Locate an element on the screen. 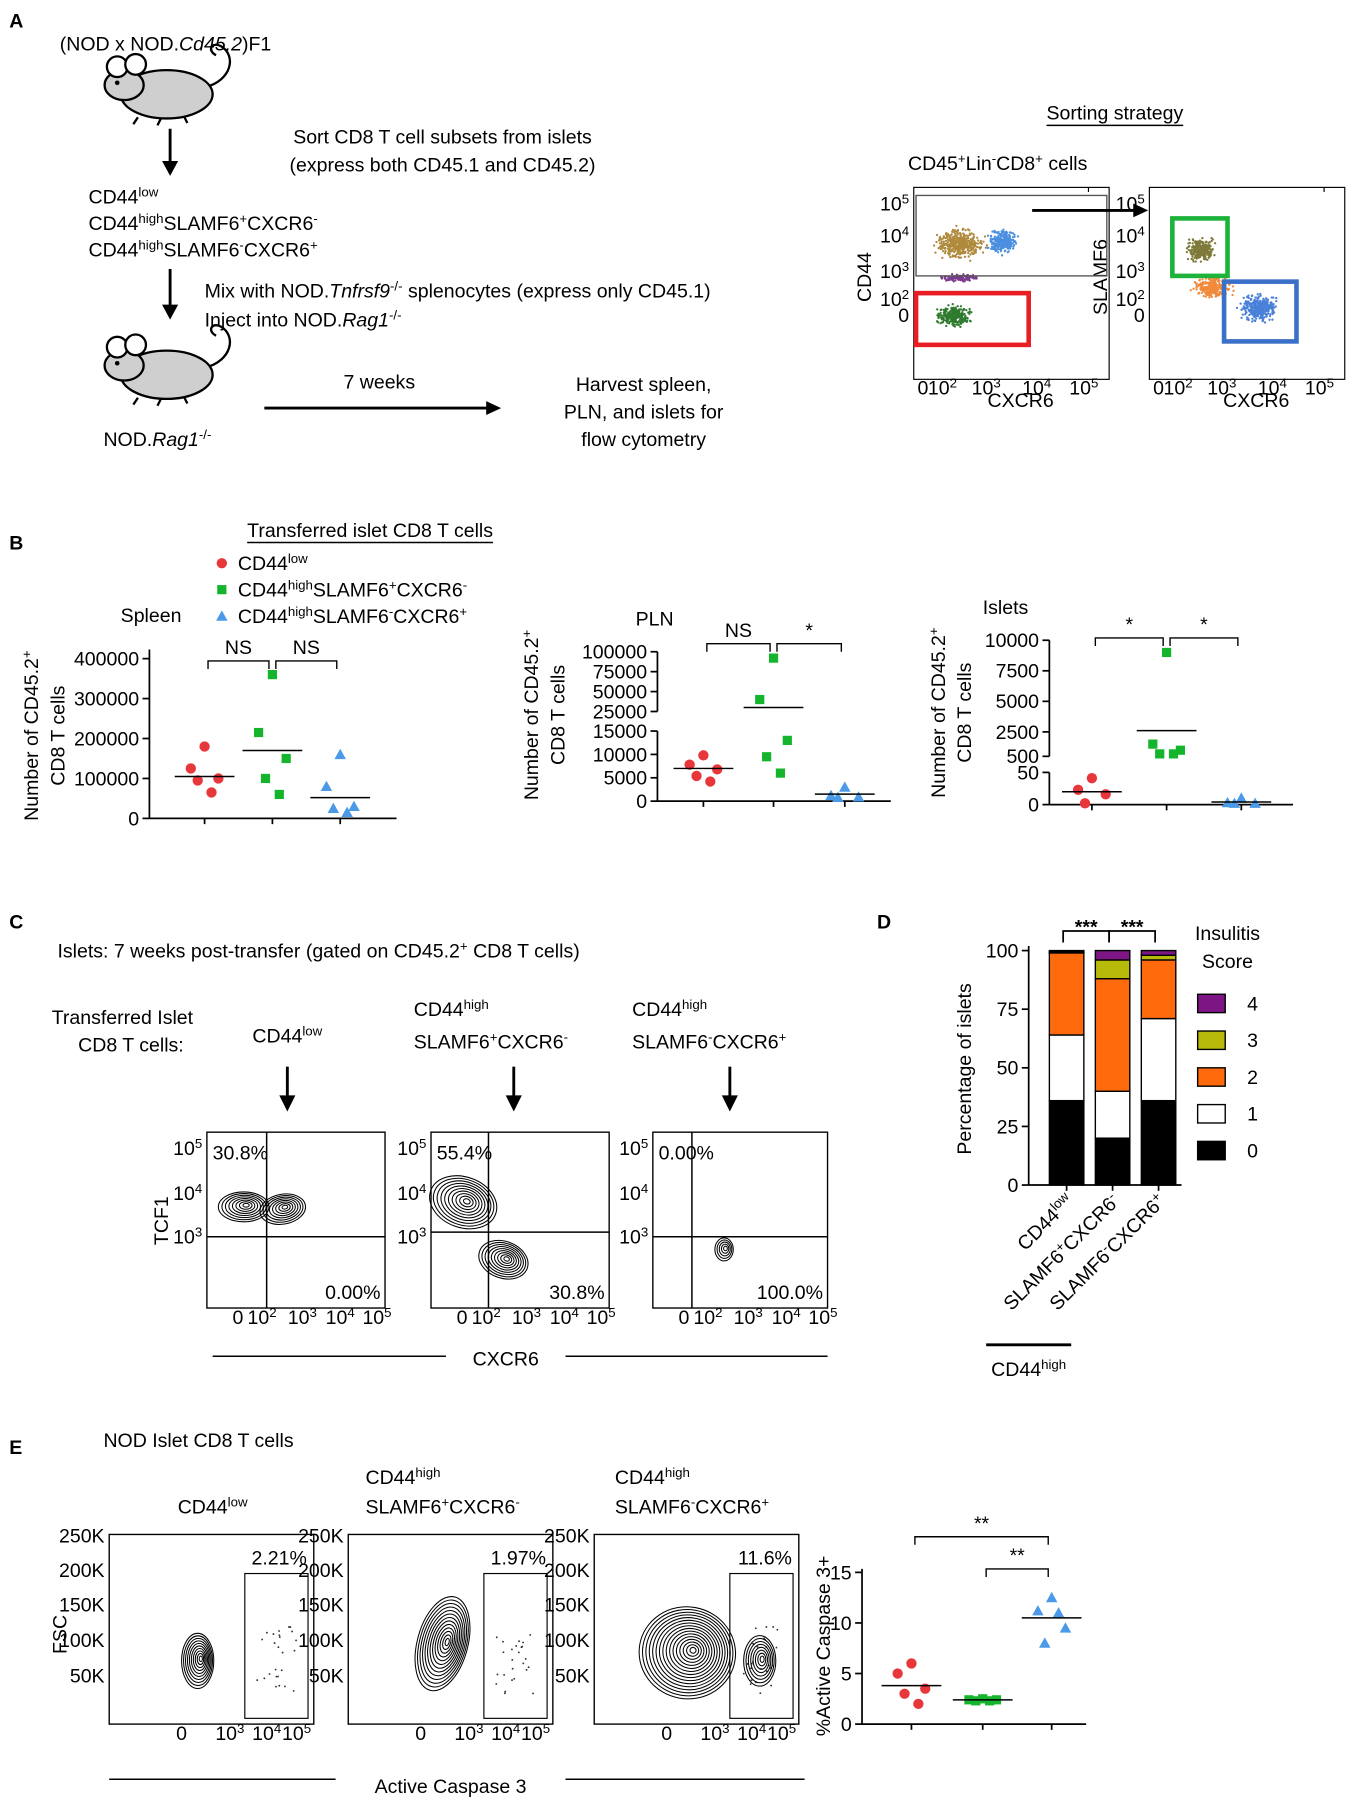  x-tick-label: 0 is located at coordinates (923, 388).